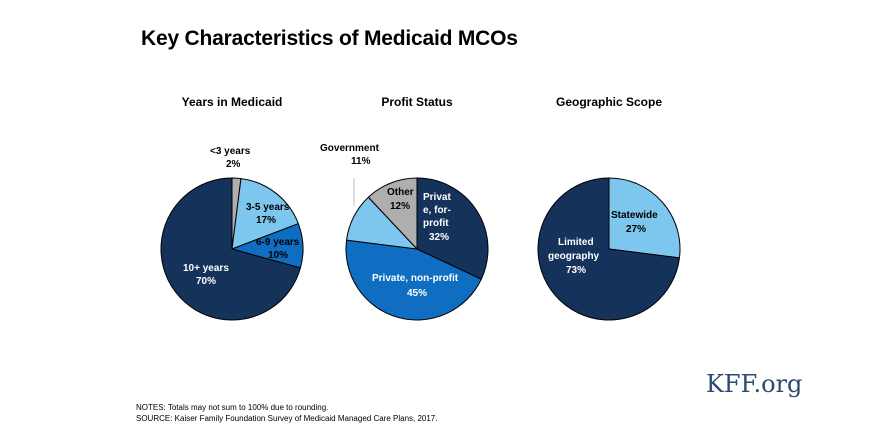 The width and height of the screenshot is (877, 438). I want to click on slice-statewide, so click(644, 218).